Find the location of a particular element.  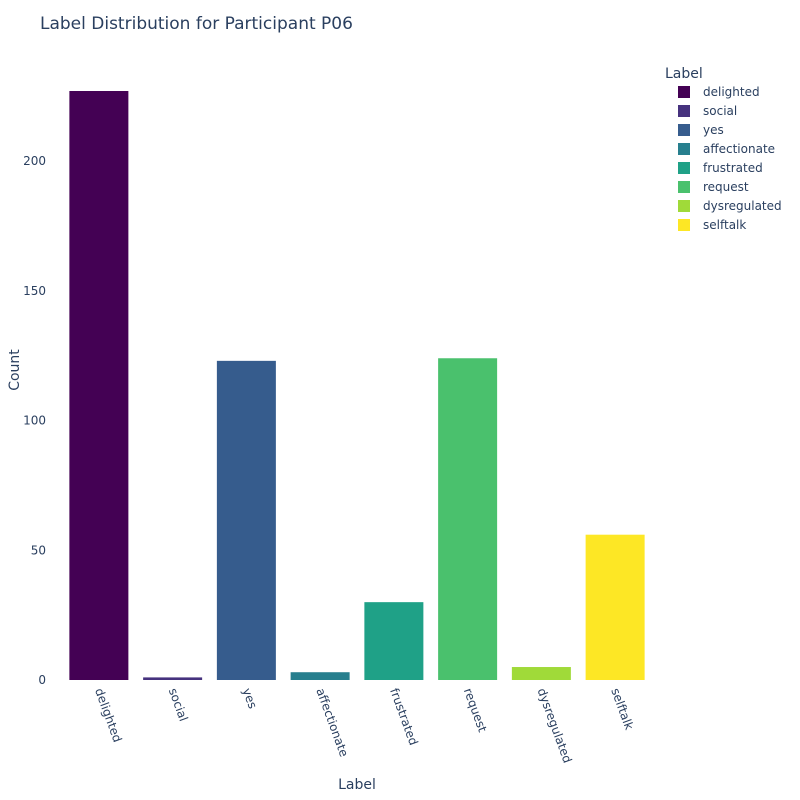

legend-item-dysregulated: dysregulated is located at coordinates (730, 206).